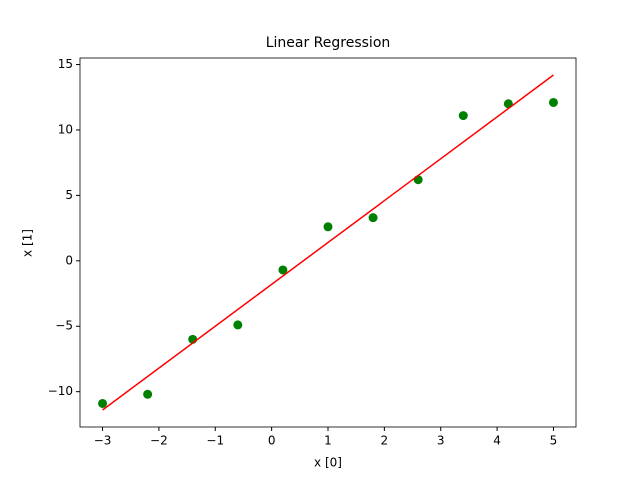  What do you see at coordinates (215, 441) in the screenshot?
I see `x-tick-label: −1` at bounding box center [215, 441].